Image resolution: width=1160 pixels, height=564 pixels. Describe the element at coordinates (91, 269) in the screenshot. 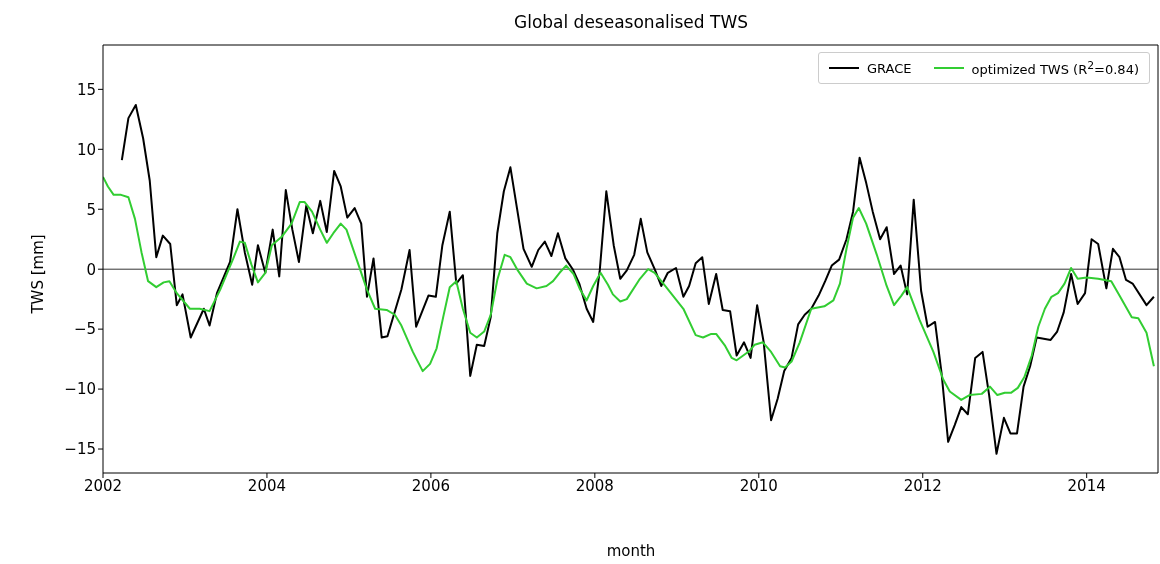

I see `y-tick-label: 0` at that location.